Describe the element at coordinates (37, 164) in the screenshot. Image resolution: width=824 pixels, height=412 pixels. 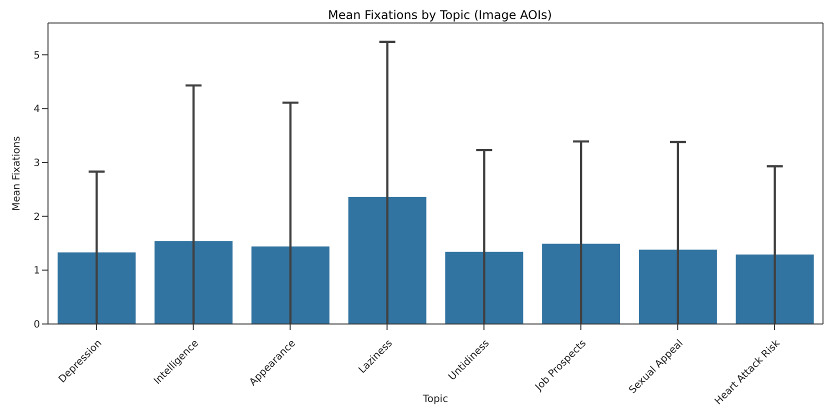
I see `y-tick-label: 3` at that location.